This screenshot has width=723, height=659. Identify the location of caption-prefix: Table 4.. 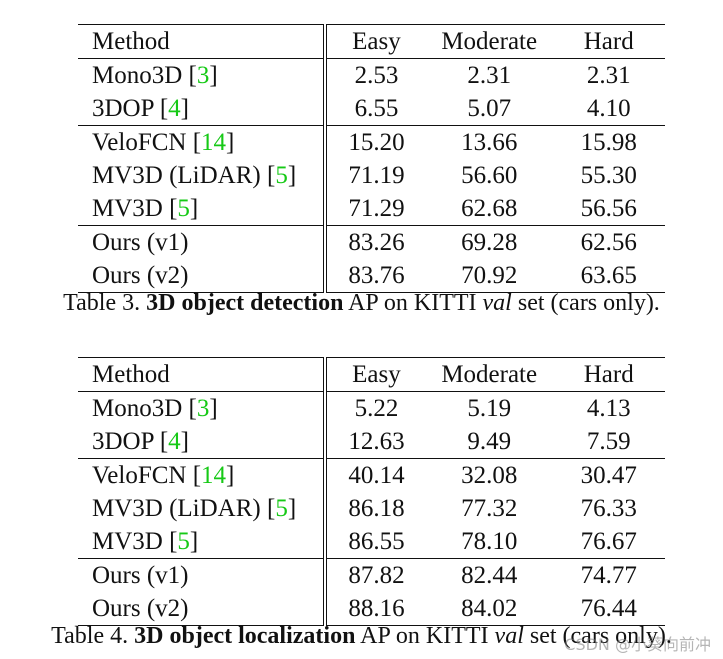
(93, 636).